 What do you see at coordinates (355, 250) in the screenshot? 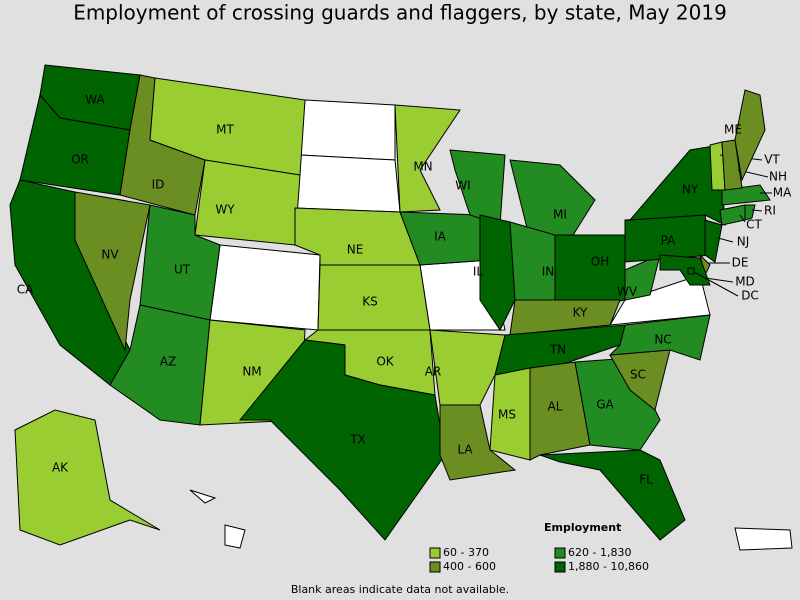
I see `state-label: NE` at bounding box center [355, 250].